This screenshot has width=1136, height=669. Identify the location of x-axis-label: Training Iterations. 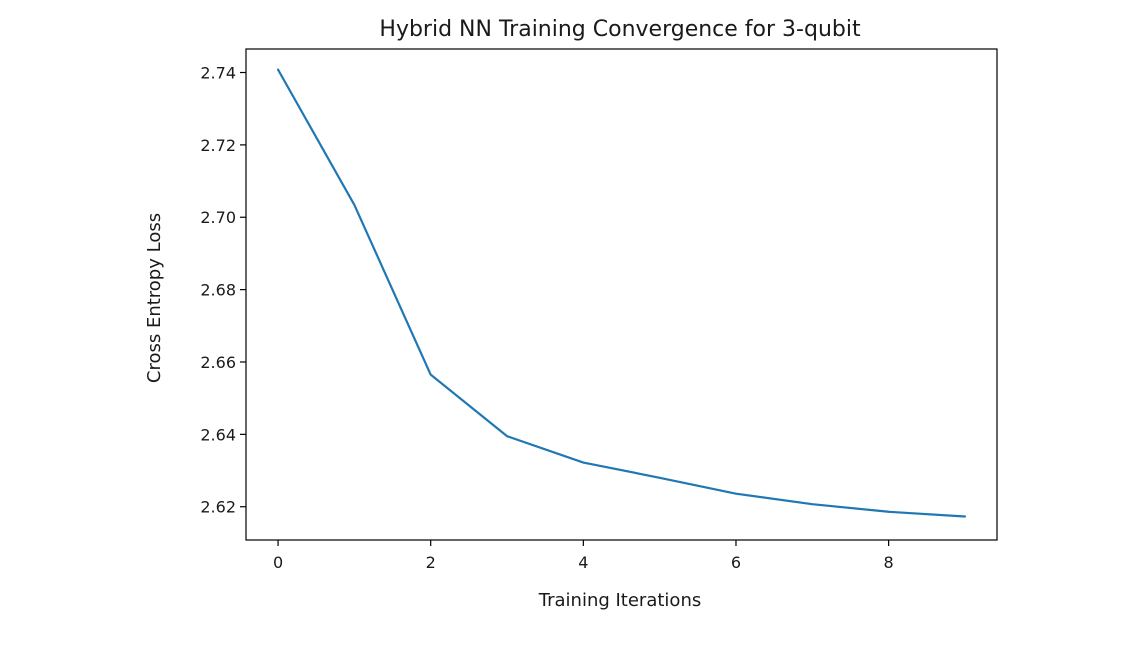
(619, 600).